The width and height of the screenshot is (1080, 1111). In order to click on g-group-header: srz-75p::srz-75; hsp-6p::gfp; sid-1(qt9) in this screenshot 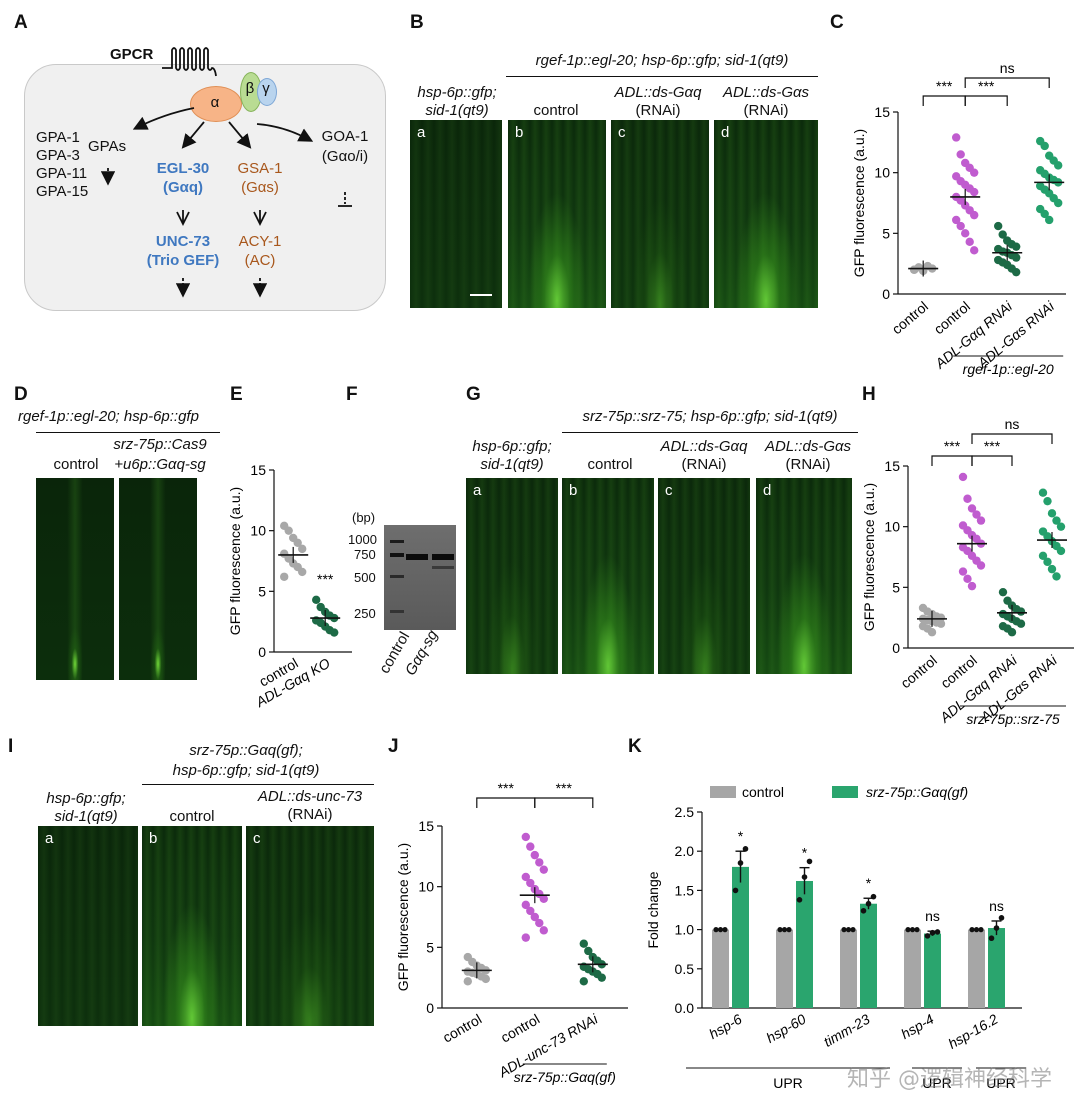, I will do `click(710, 416)`.